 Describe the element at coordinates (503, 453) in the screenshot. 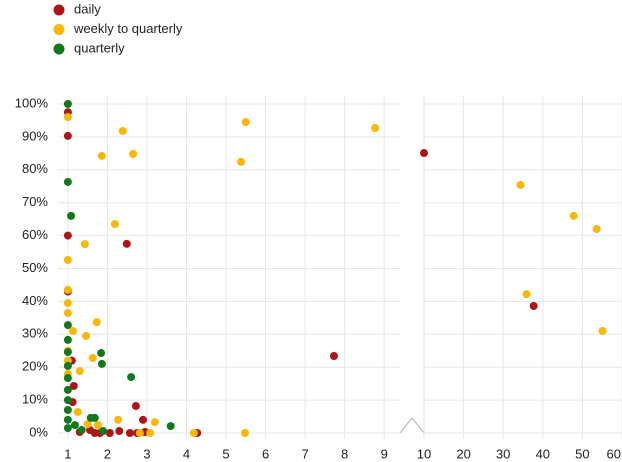

I see `x-tick-label: 30` at that location.